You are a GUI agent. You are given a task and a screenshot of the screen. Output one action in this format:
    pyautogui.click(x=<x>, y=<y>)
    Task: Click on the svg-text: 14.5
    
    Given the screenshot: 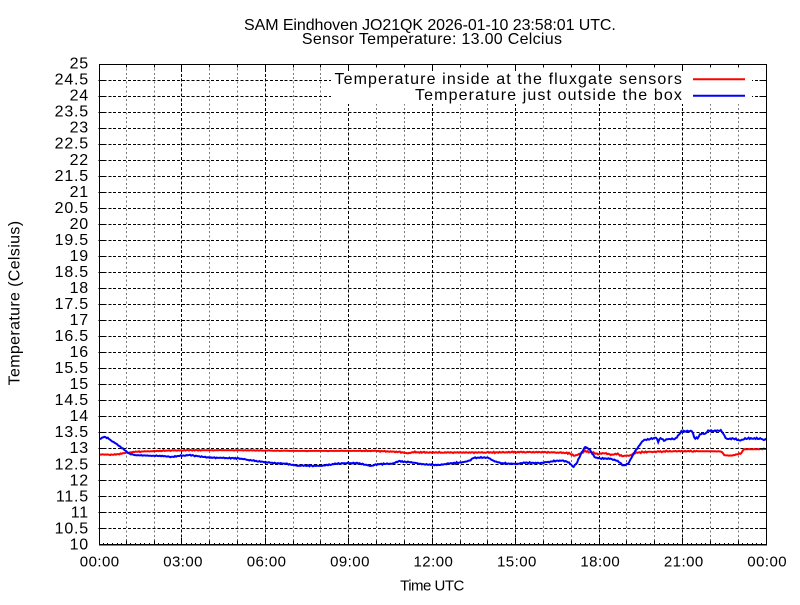 What is the action you would take?
    pyautogui.click(x=72, y=400)
    